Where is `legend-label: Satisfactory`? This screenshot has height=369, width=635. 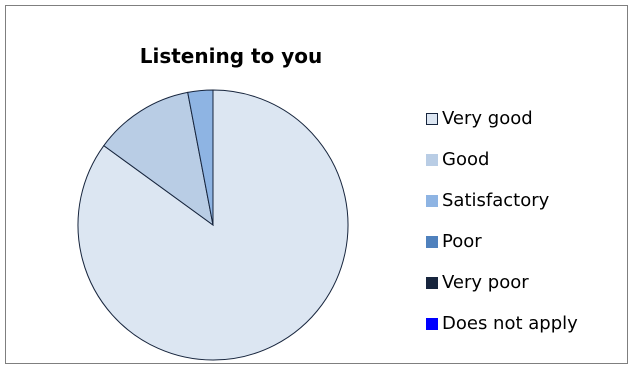 legend-label: Satisfactory is located at coordinates (496, 200).